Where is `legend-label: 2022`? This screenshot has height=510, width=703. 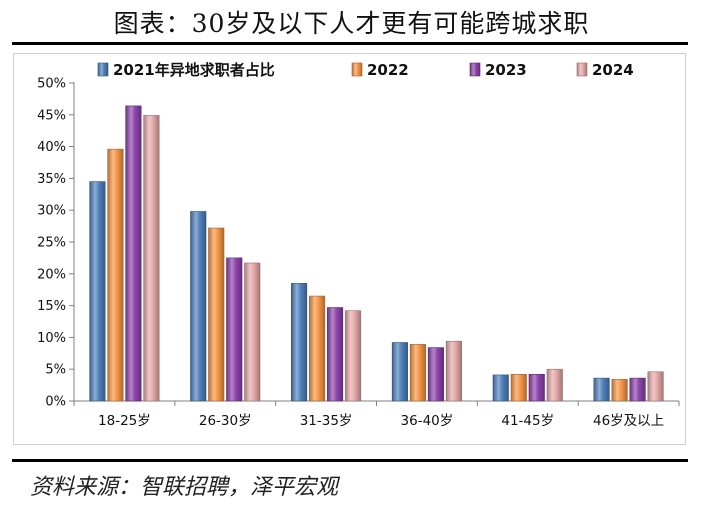 legend-label: 2022 is located at coordinates (388, 70).